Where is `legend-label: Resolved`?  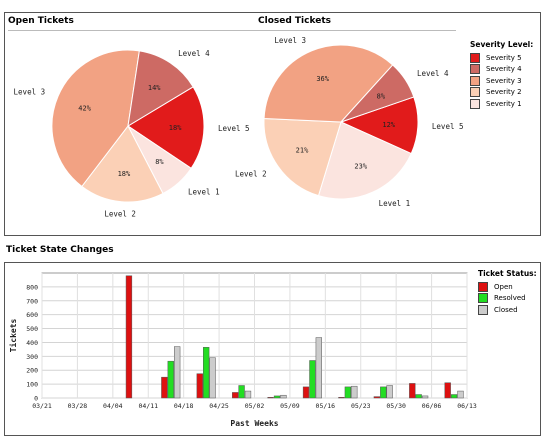 legend-label: Resolved is located at coordinates (510, 298).